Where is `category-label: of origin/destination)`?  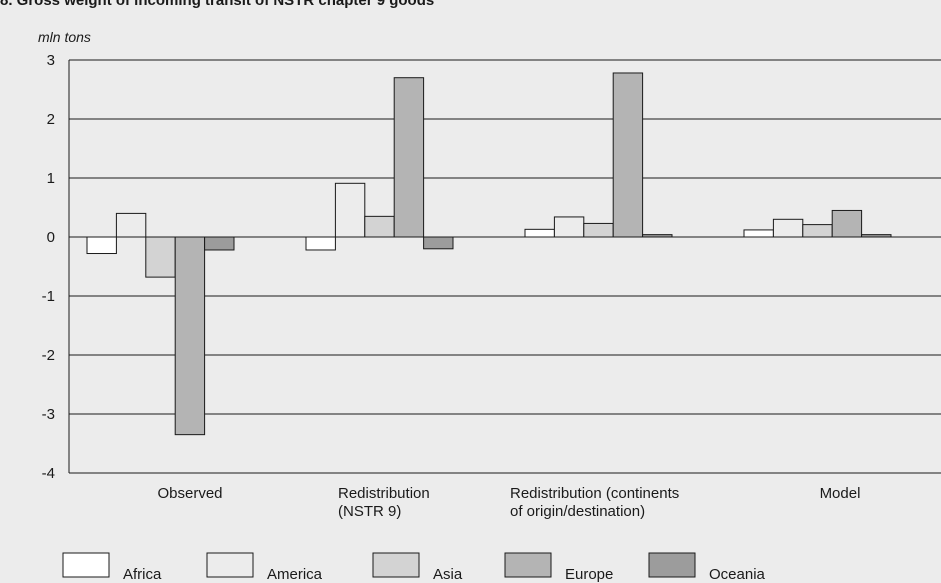 category-label: of origin/destination) is located at coordinates (577, 511).